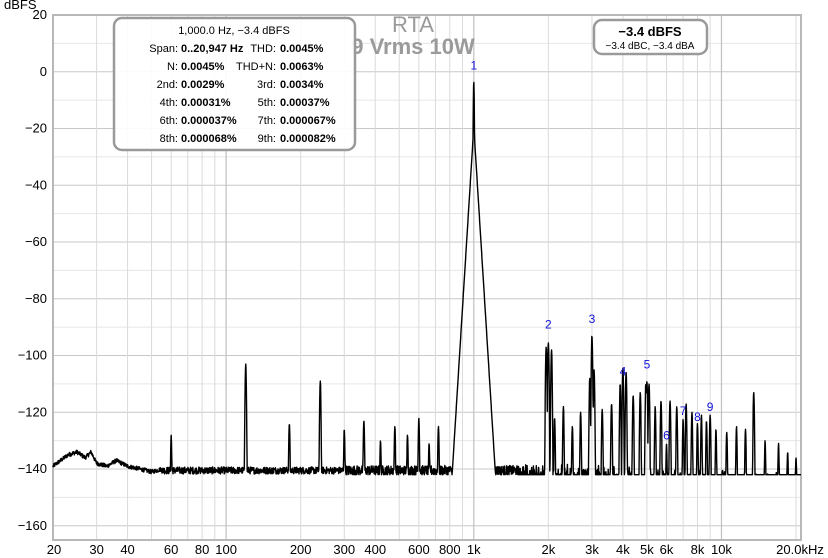 The height and width of the screenshot is (558, 828). Describe the element at coordinates (203, 85) in the screenshot. I see `measurement-value: 0.0029%` at that location.